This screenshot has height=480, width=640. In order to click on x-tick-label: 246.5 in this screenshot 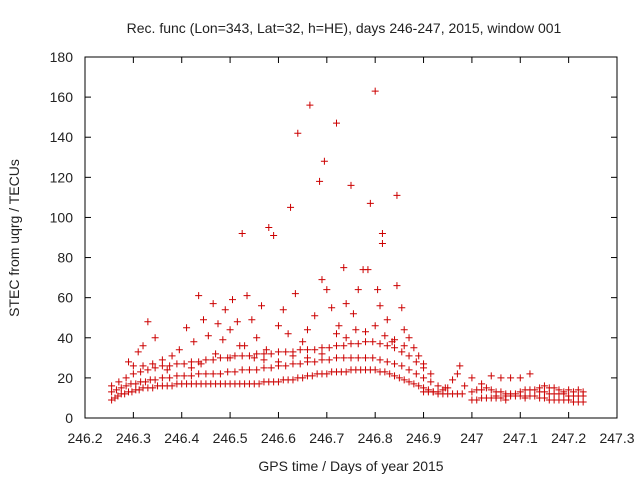, I will do `click(230, 438)`.